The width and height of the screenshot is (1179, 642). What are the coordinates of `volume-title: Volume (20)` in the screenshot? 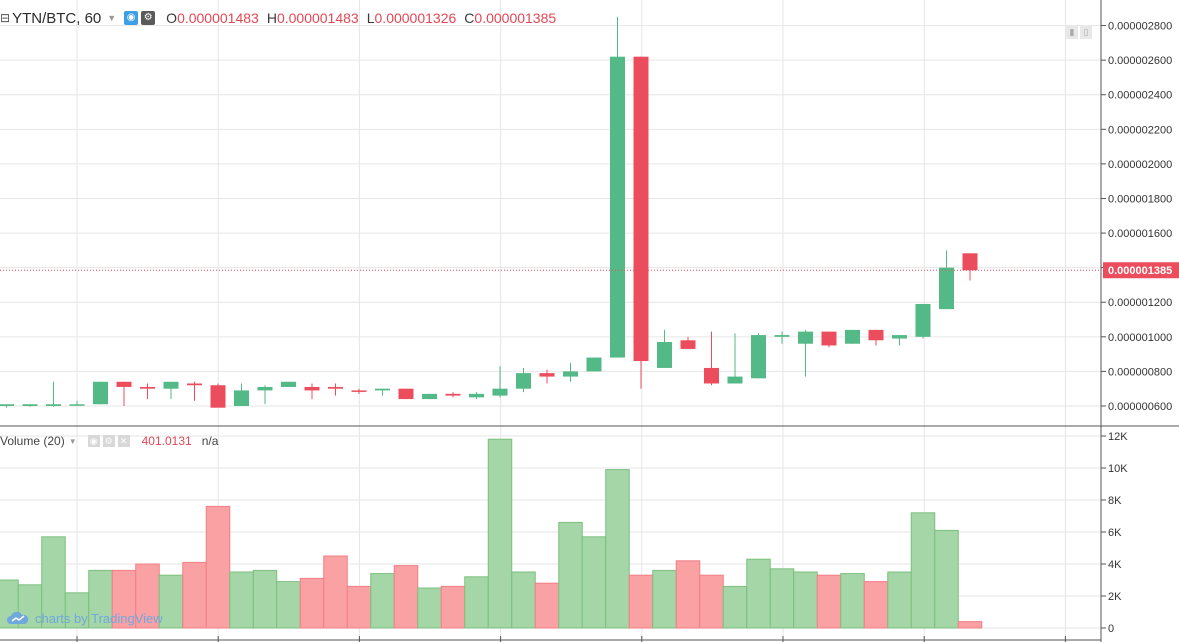 It's located at (32, 441).